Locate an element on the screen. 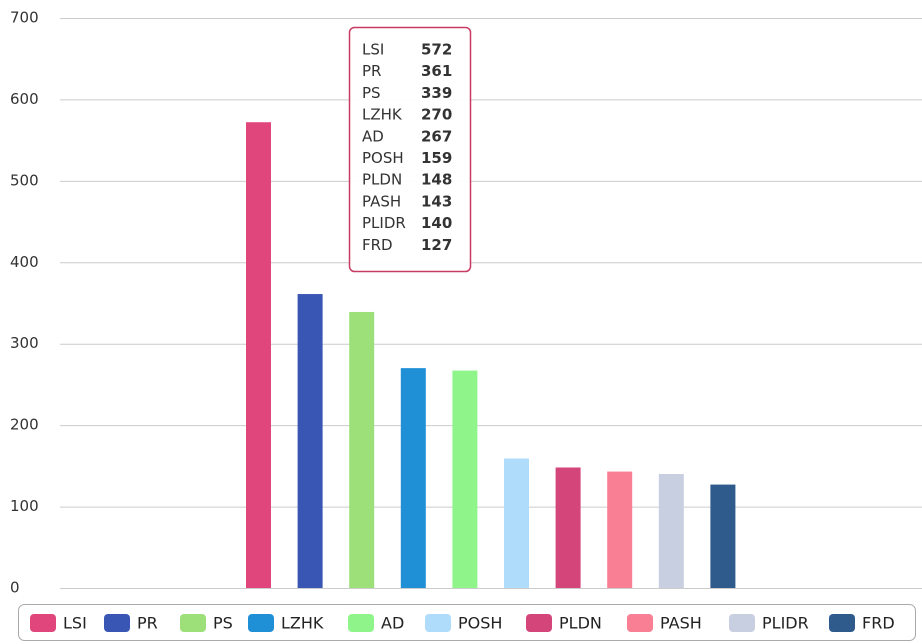 This screenshot has height=644, width=922. tooltip-value: 339 is located at coordinates (436, 93).